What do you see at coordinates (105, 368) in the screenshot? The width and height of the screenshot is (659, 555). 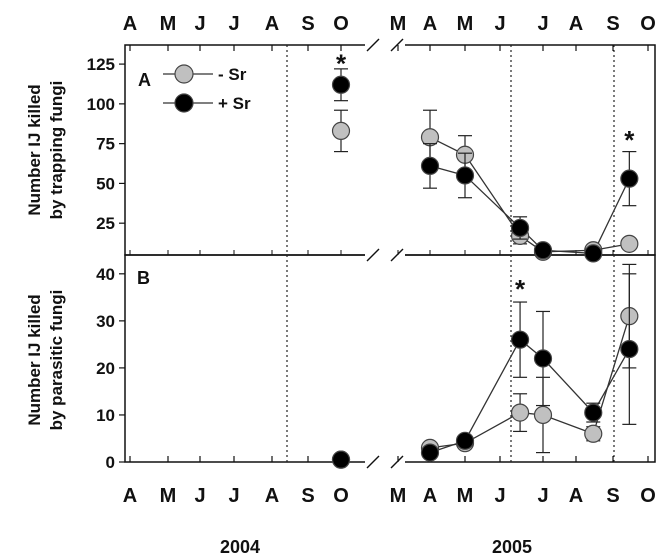 I see `y-tick-label-b: 20` at bounding box center [105, 368].